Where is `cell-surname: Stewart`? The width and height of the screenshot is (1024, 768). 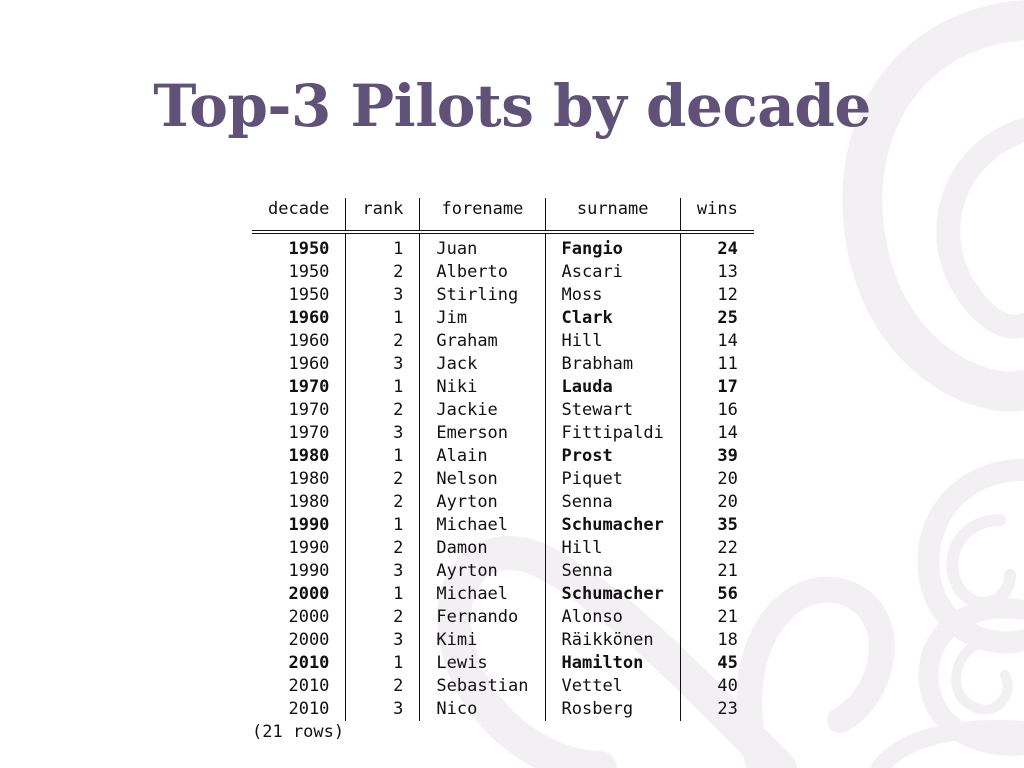 cell-surname: Stewart is located at coordinates (612, 410).